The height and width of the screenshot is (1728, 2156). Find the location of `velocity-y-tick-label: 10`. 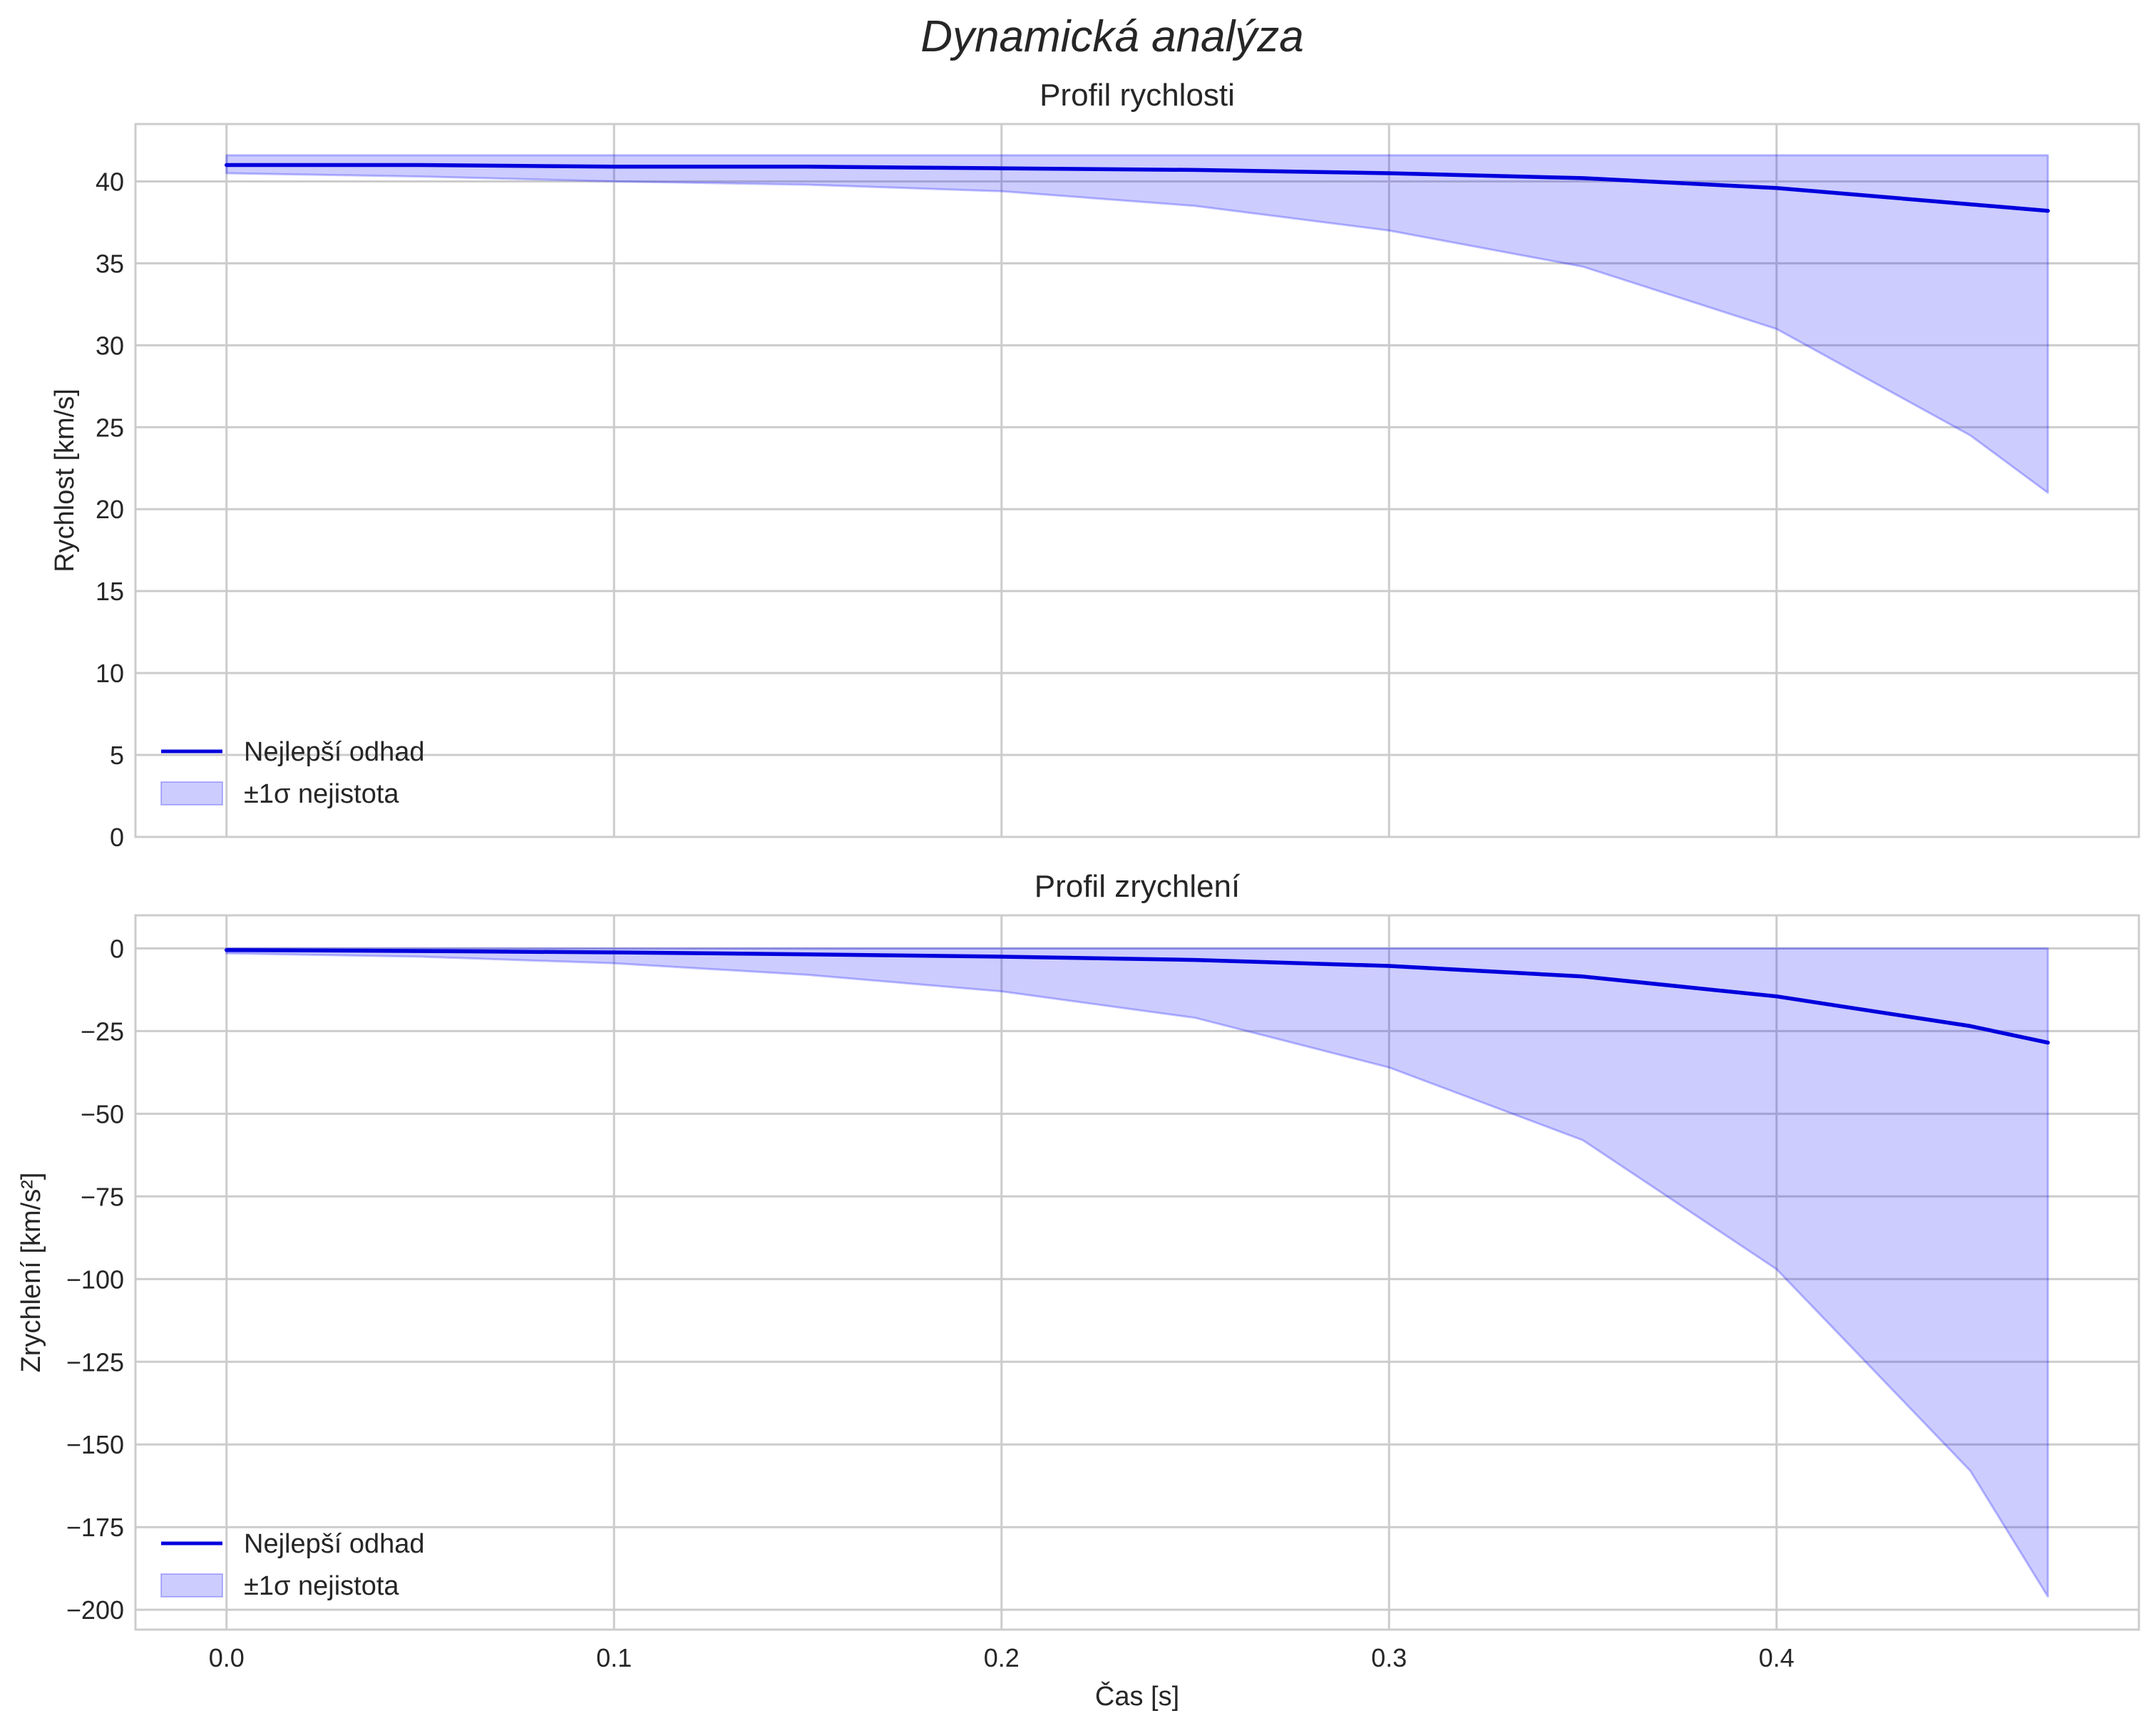

velocity-y-tick-label: 10 is located at coordinates (110, 673).